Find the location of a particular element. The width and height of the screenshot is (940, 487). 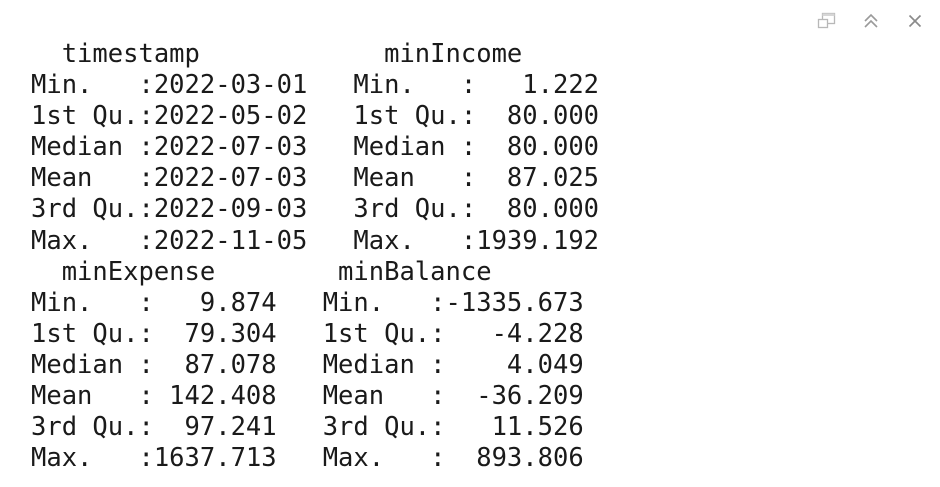

output-line: 1st Qu.:2022-05-02 1st Qu.: 80.000 is located at coordinates (330, 116).